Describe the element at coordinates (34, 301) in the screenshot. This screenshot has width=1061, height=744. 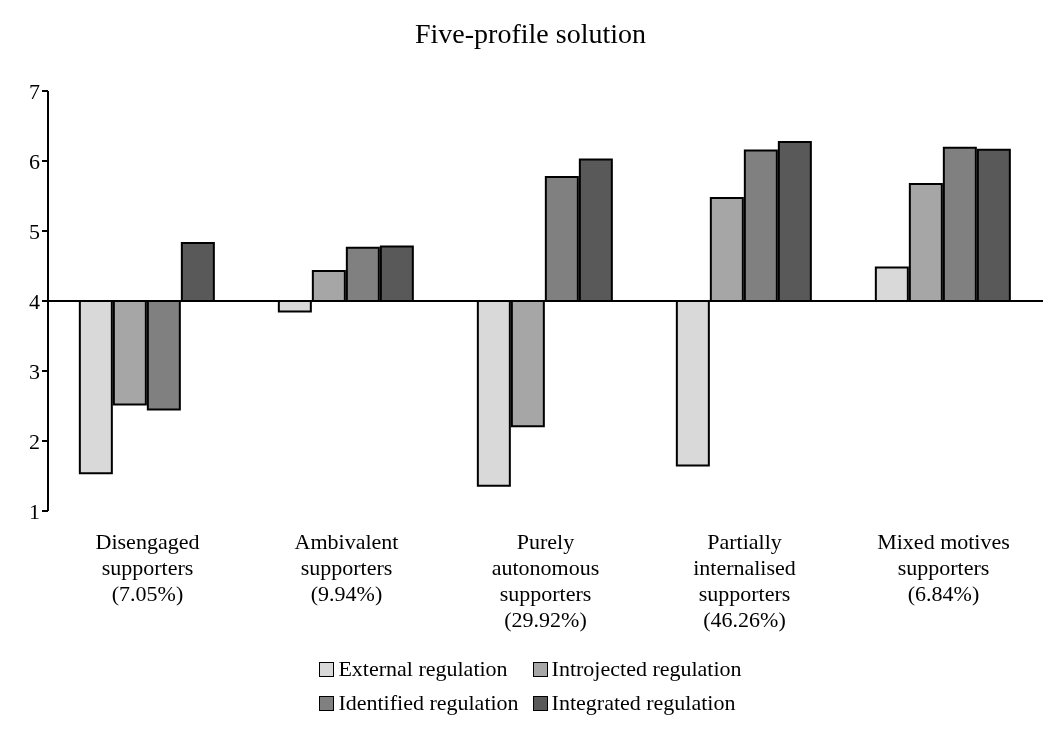
I see `y-tick-label: 4` at that location.